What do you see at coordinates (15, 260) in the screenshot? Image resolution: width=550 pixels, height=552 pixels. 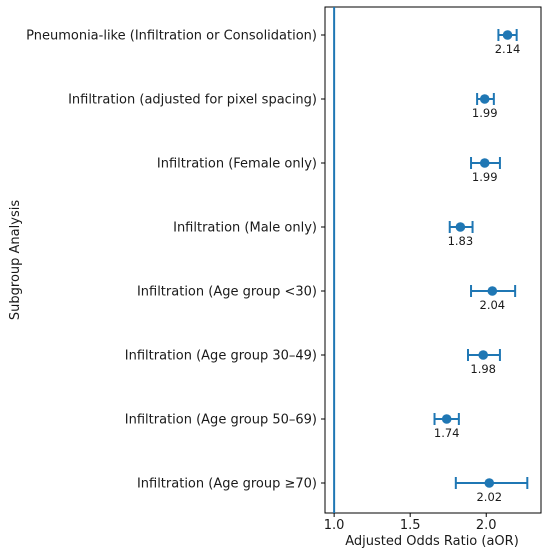 I see `y-axis-title: Subgroup Analysis` at bounding box center [15, 260].